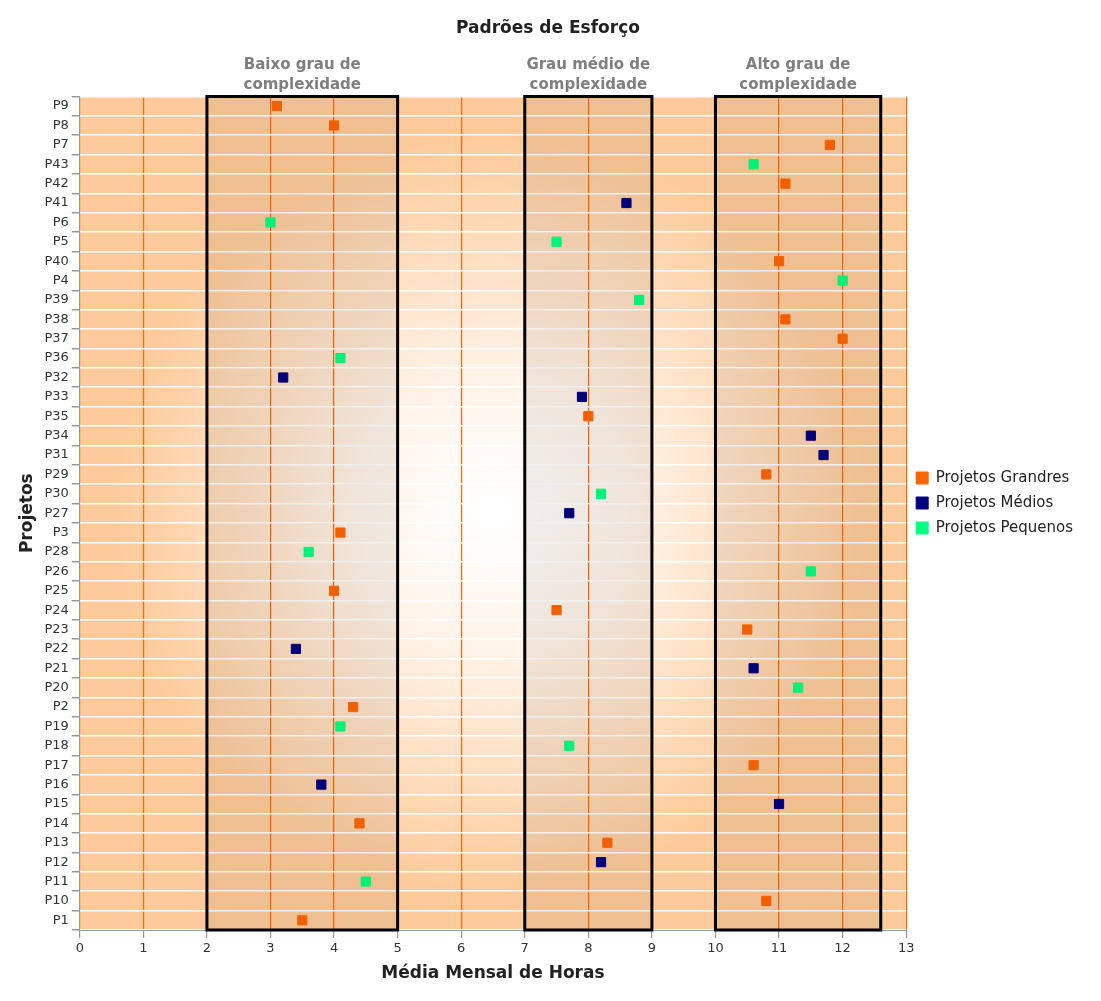  Describe the element at coordinates (56, 628) in the screenshot. I see `y-tick-label: P23` at that location.